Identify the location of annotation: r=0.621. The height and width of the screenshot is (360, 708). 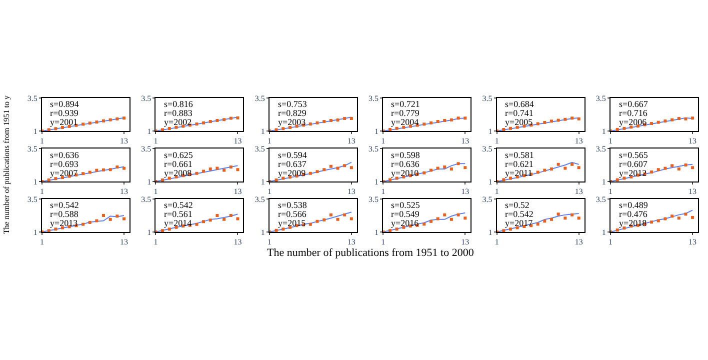
(519, 164).